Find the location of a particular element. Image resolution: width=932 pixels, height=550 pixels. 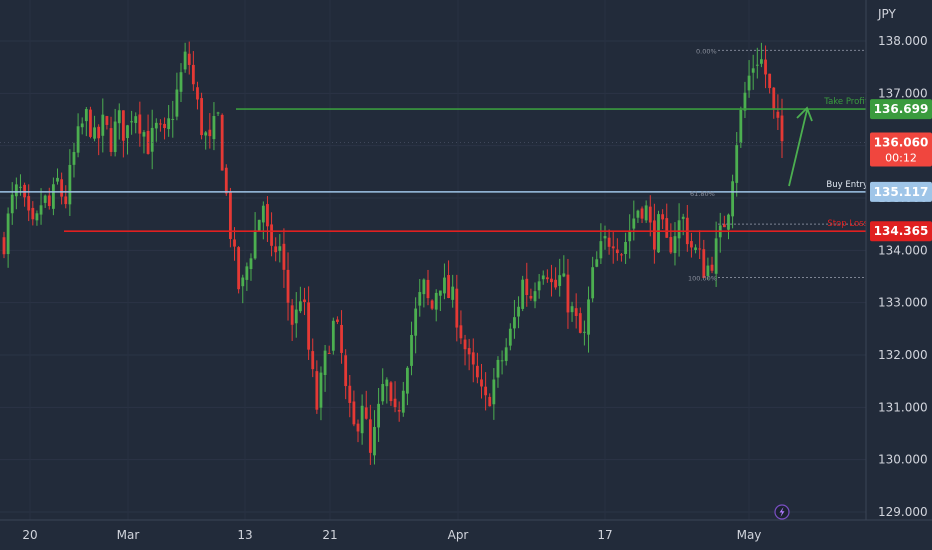

price-axis-panel is located at coordinates (899, 260).